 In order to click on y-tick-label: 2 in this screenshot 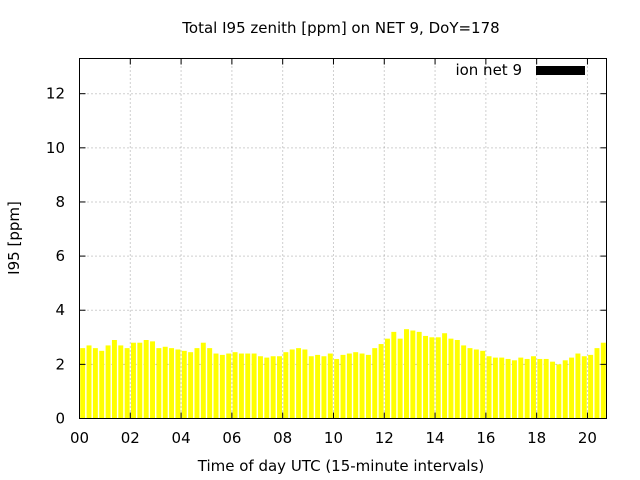, I will do `click(60, 364)`.